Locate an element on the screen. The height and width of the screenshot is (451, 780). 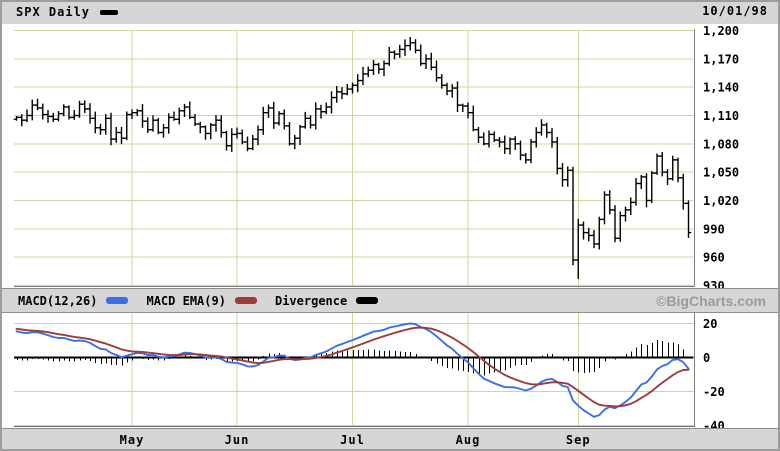
svg-text: 1,170 is located at coordinates (721, 59).